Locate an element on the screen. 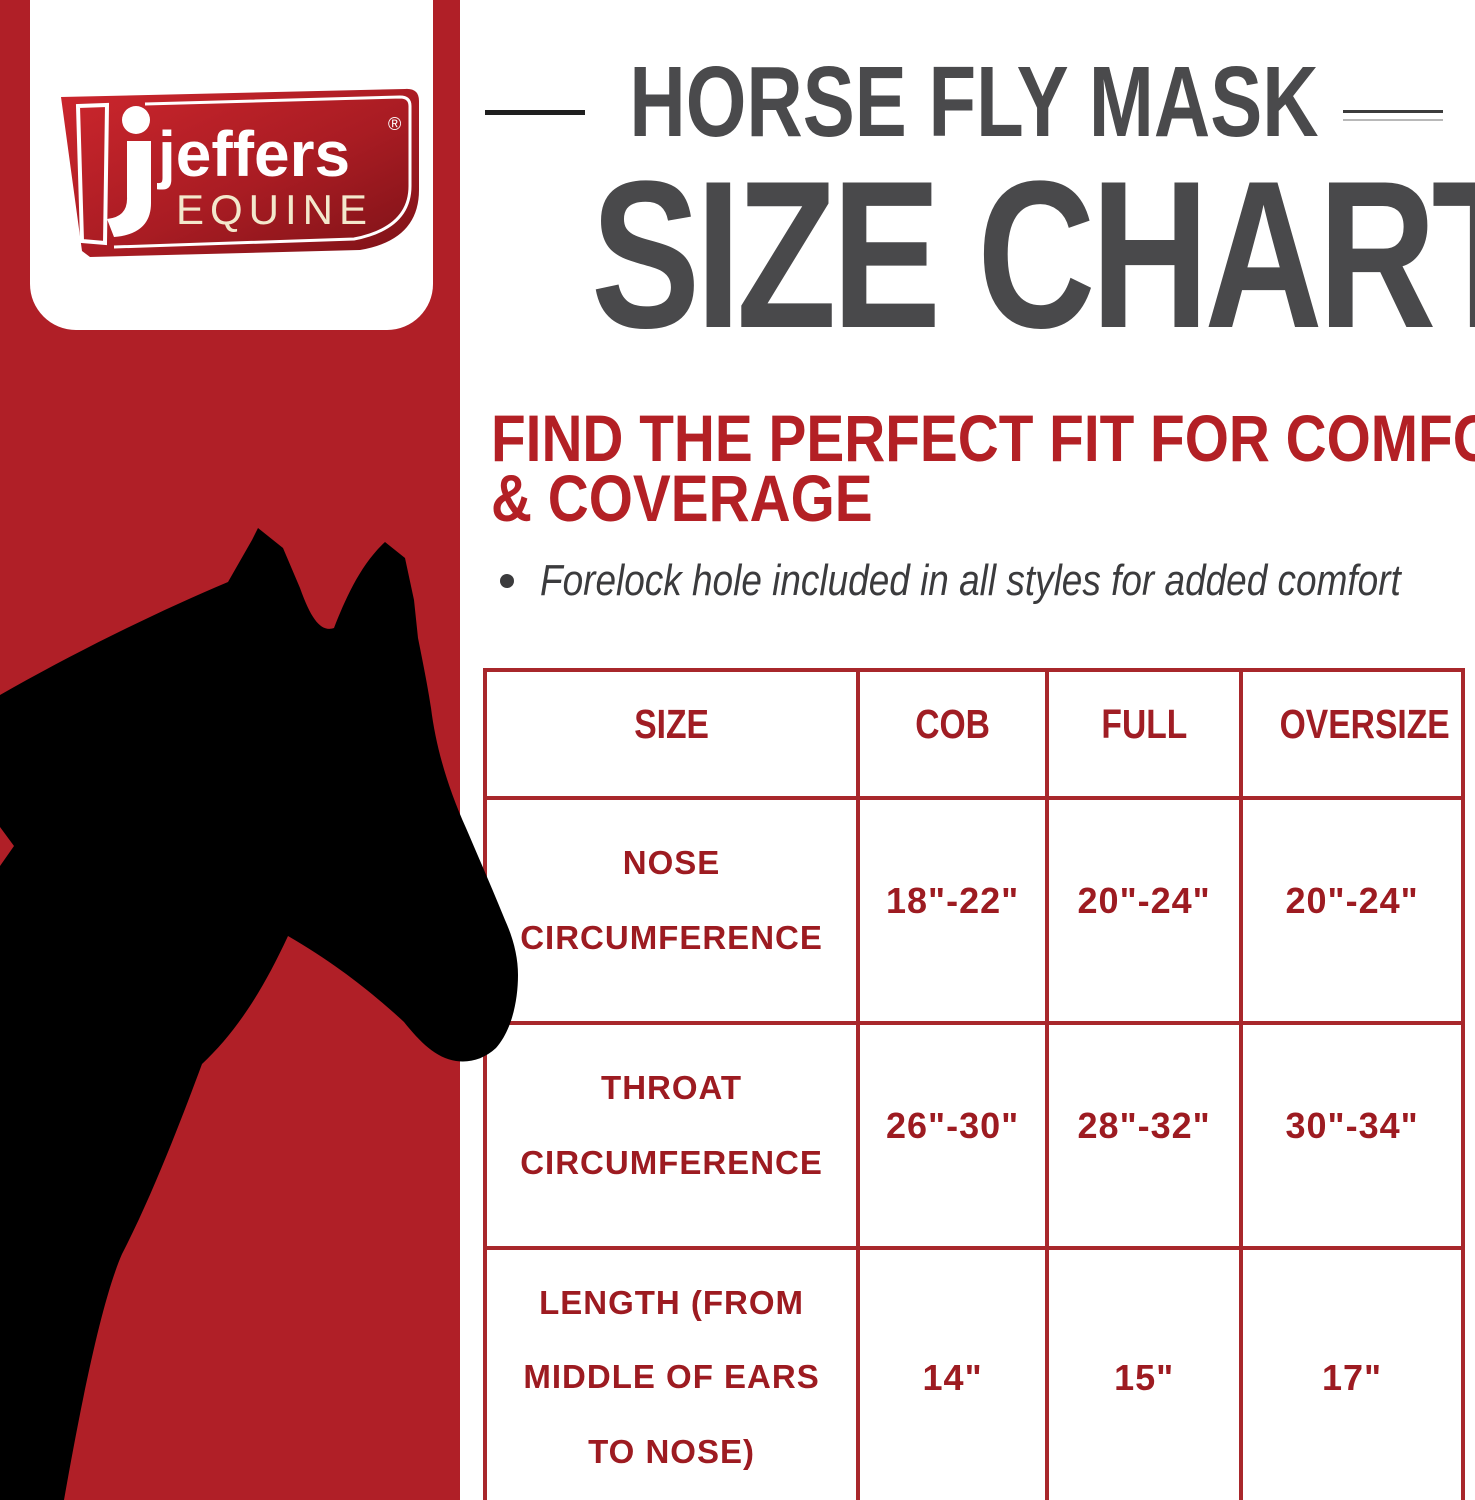 Image resolution: width=1475 pixels, height=1500 pixels. kicker-row: HORSE FLY MASK is located at coordinates (974, 107).